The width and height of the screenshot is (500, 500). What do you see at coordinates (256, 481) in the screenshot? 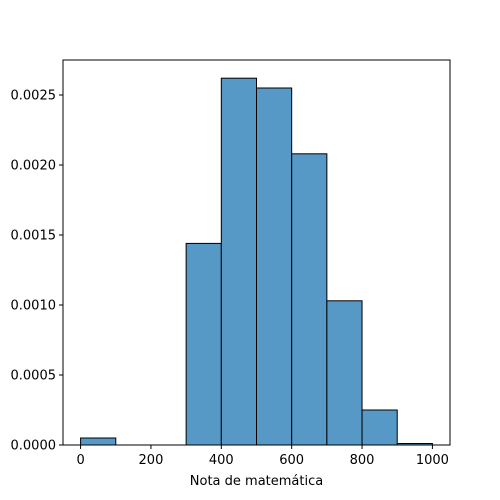
I see `x-axis-label: Nota de matemática` at bounding box center [256, 481].